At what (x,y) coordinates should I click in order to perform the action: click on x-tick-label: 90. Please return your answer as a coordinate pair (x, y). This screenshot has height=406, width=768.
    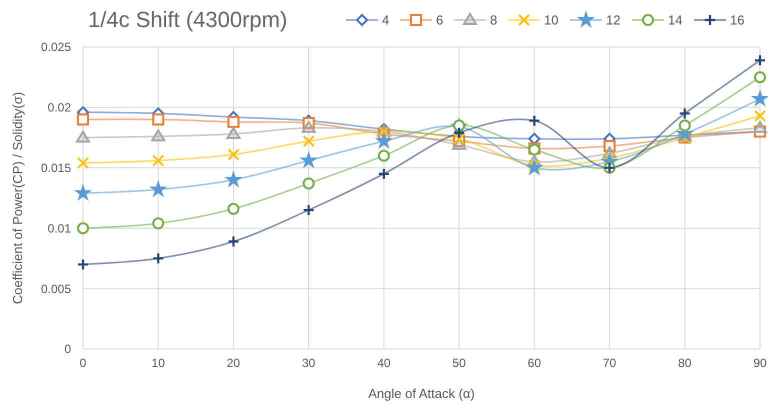
    Looking at the image, I should click on (760, 363).